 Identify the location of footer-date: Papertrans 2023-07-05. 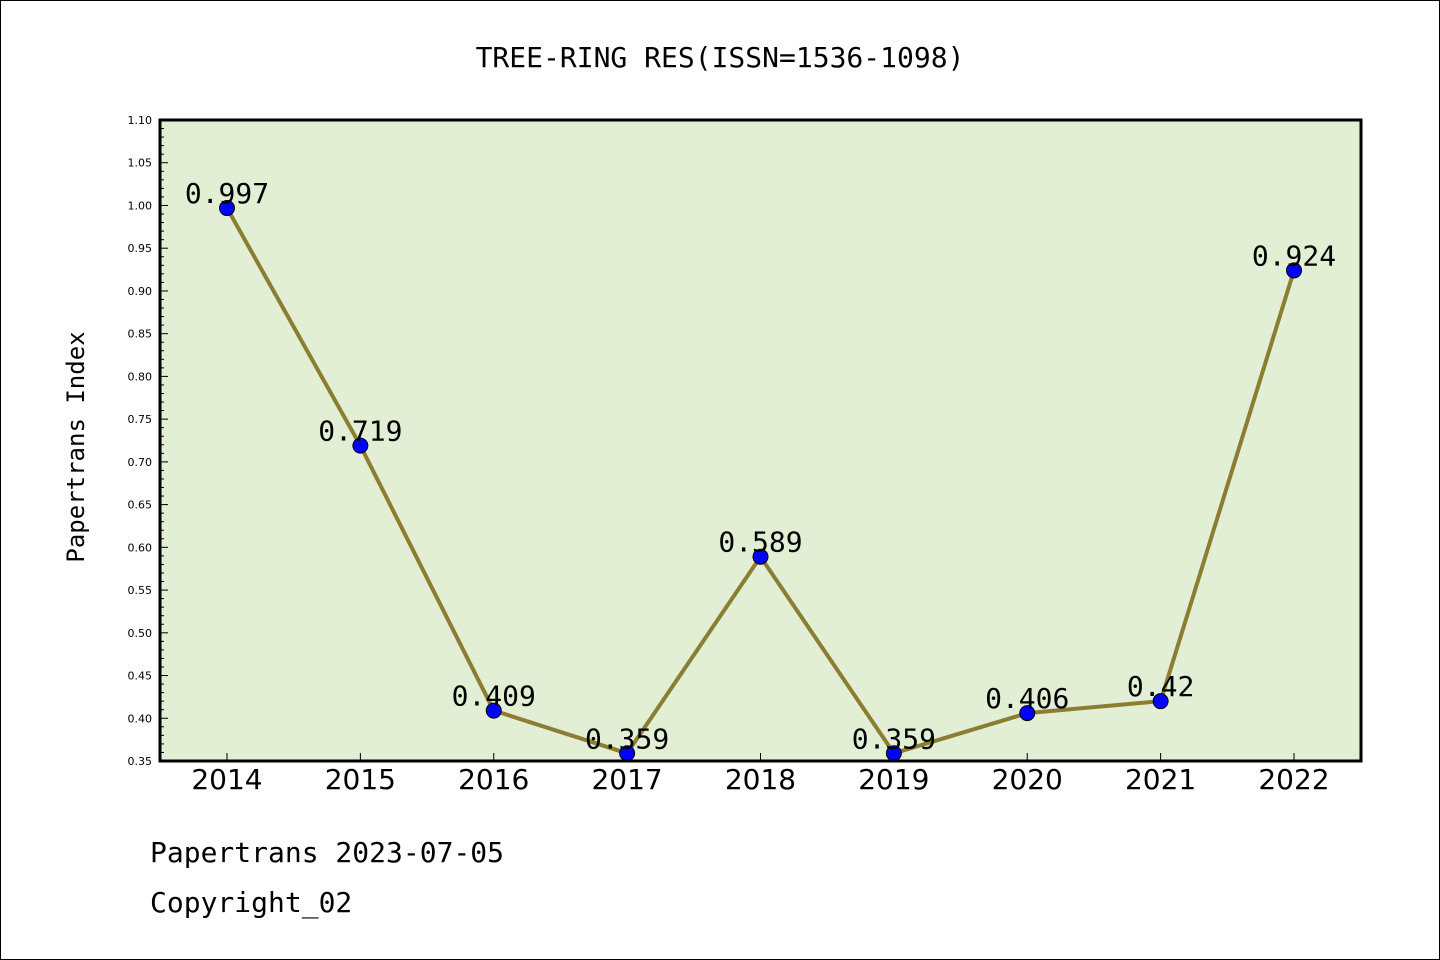
(327, 852).